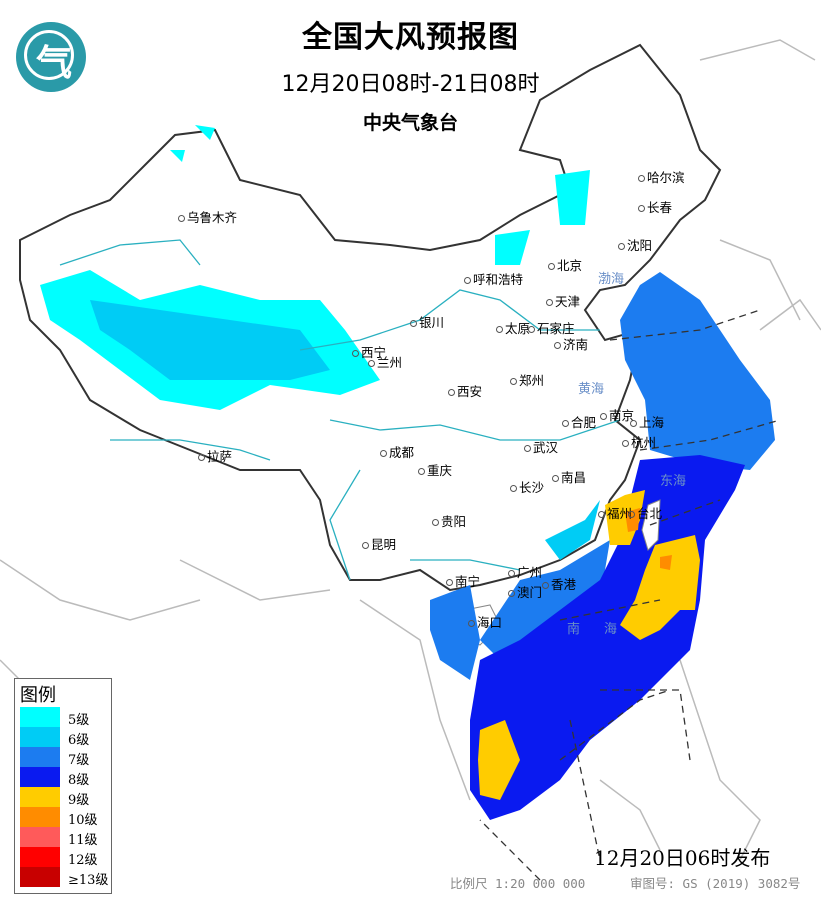 The height and width of the screenshot is (899, 821). Describe the element at coordinates (397, 451) in the screenshot. I see `city-label: 成都` at that location.